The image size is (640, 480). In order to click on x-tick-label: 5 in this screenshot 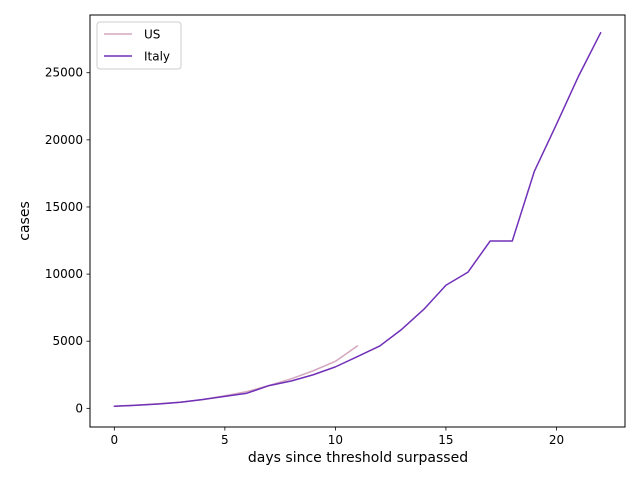, I will do `click(225, 440)`.